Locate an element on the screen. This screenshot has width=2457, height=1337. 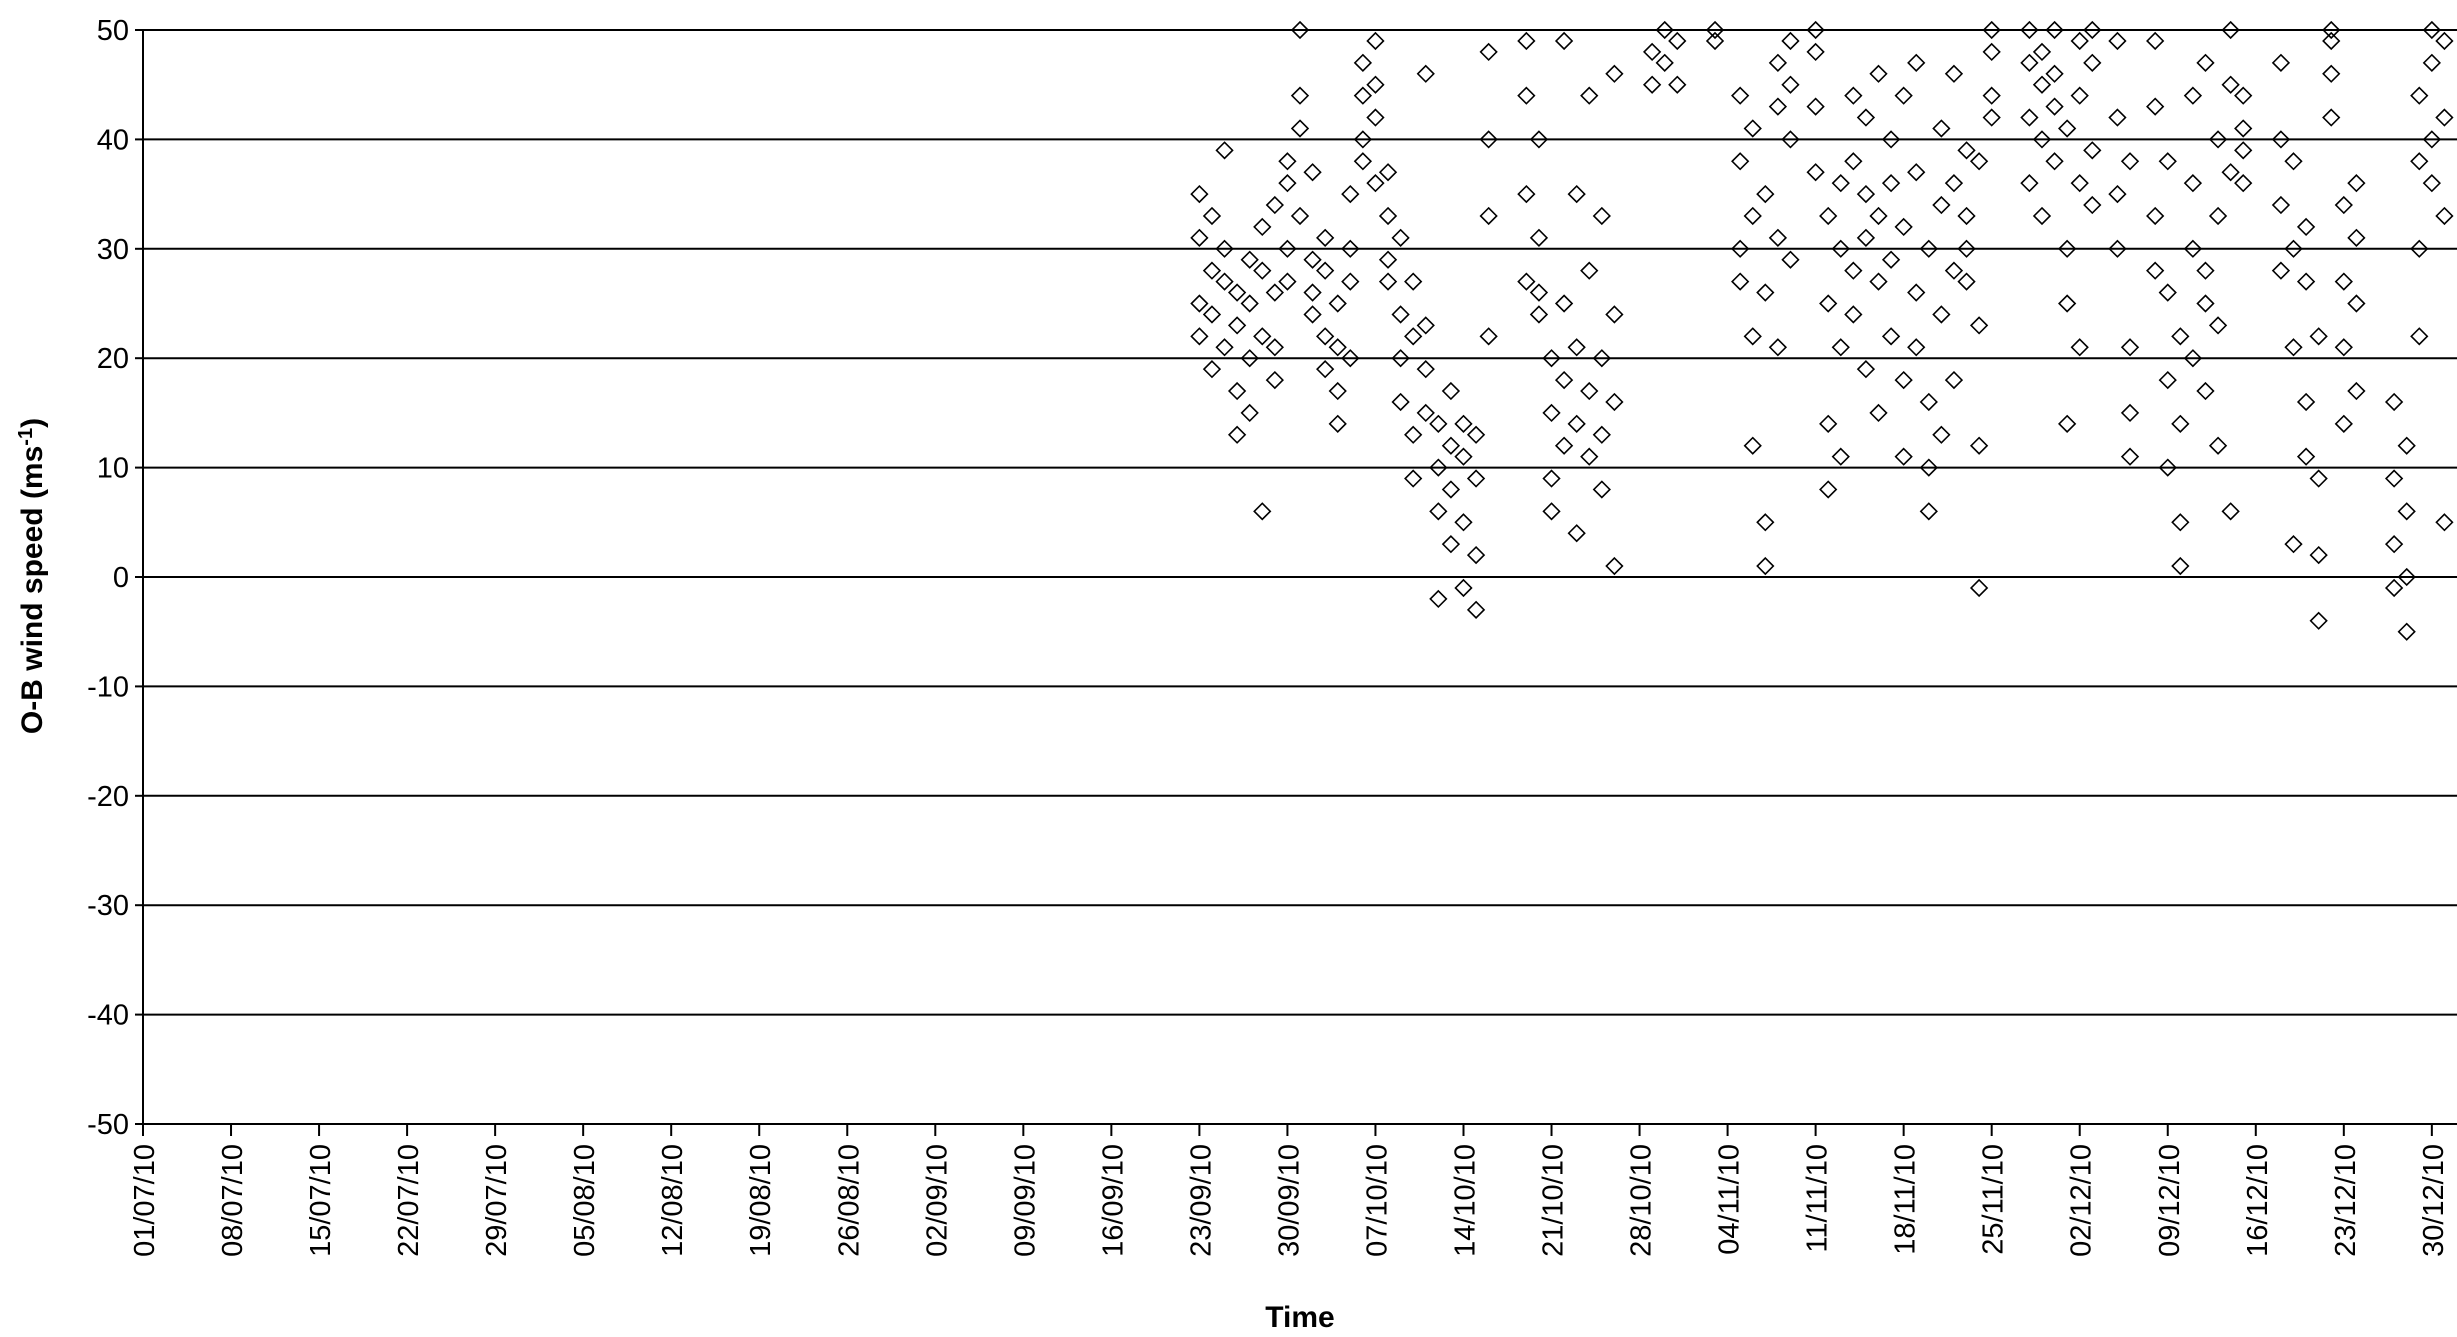
x-tick-label: 07/10/10 is located at coordinates (1377, 1200).